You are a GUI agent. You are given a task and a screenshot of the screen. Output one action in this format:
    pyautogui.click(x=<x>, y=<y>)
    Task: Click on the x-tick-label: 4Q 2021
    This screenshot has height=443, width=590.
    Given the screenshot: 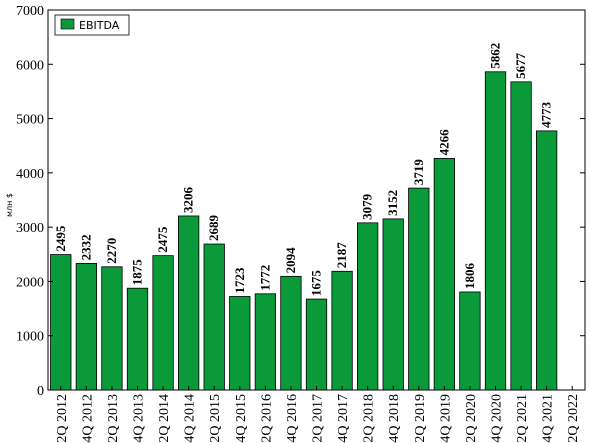 What is the action you would take?
    pyautogui.click(x=548, y=418)
    